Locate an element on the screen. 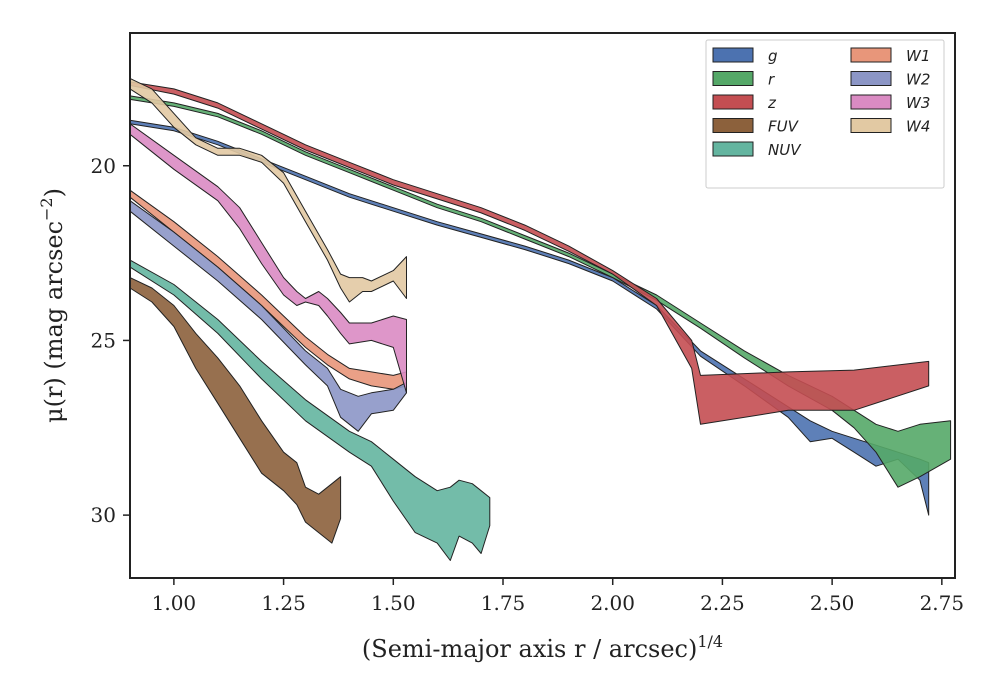  legend-label-fuv: FUV is located at coordinates (784, 127).